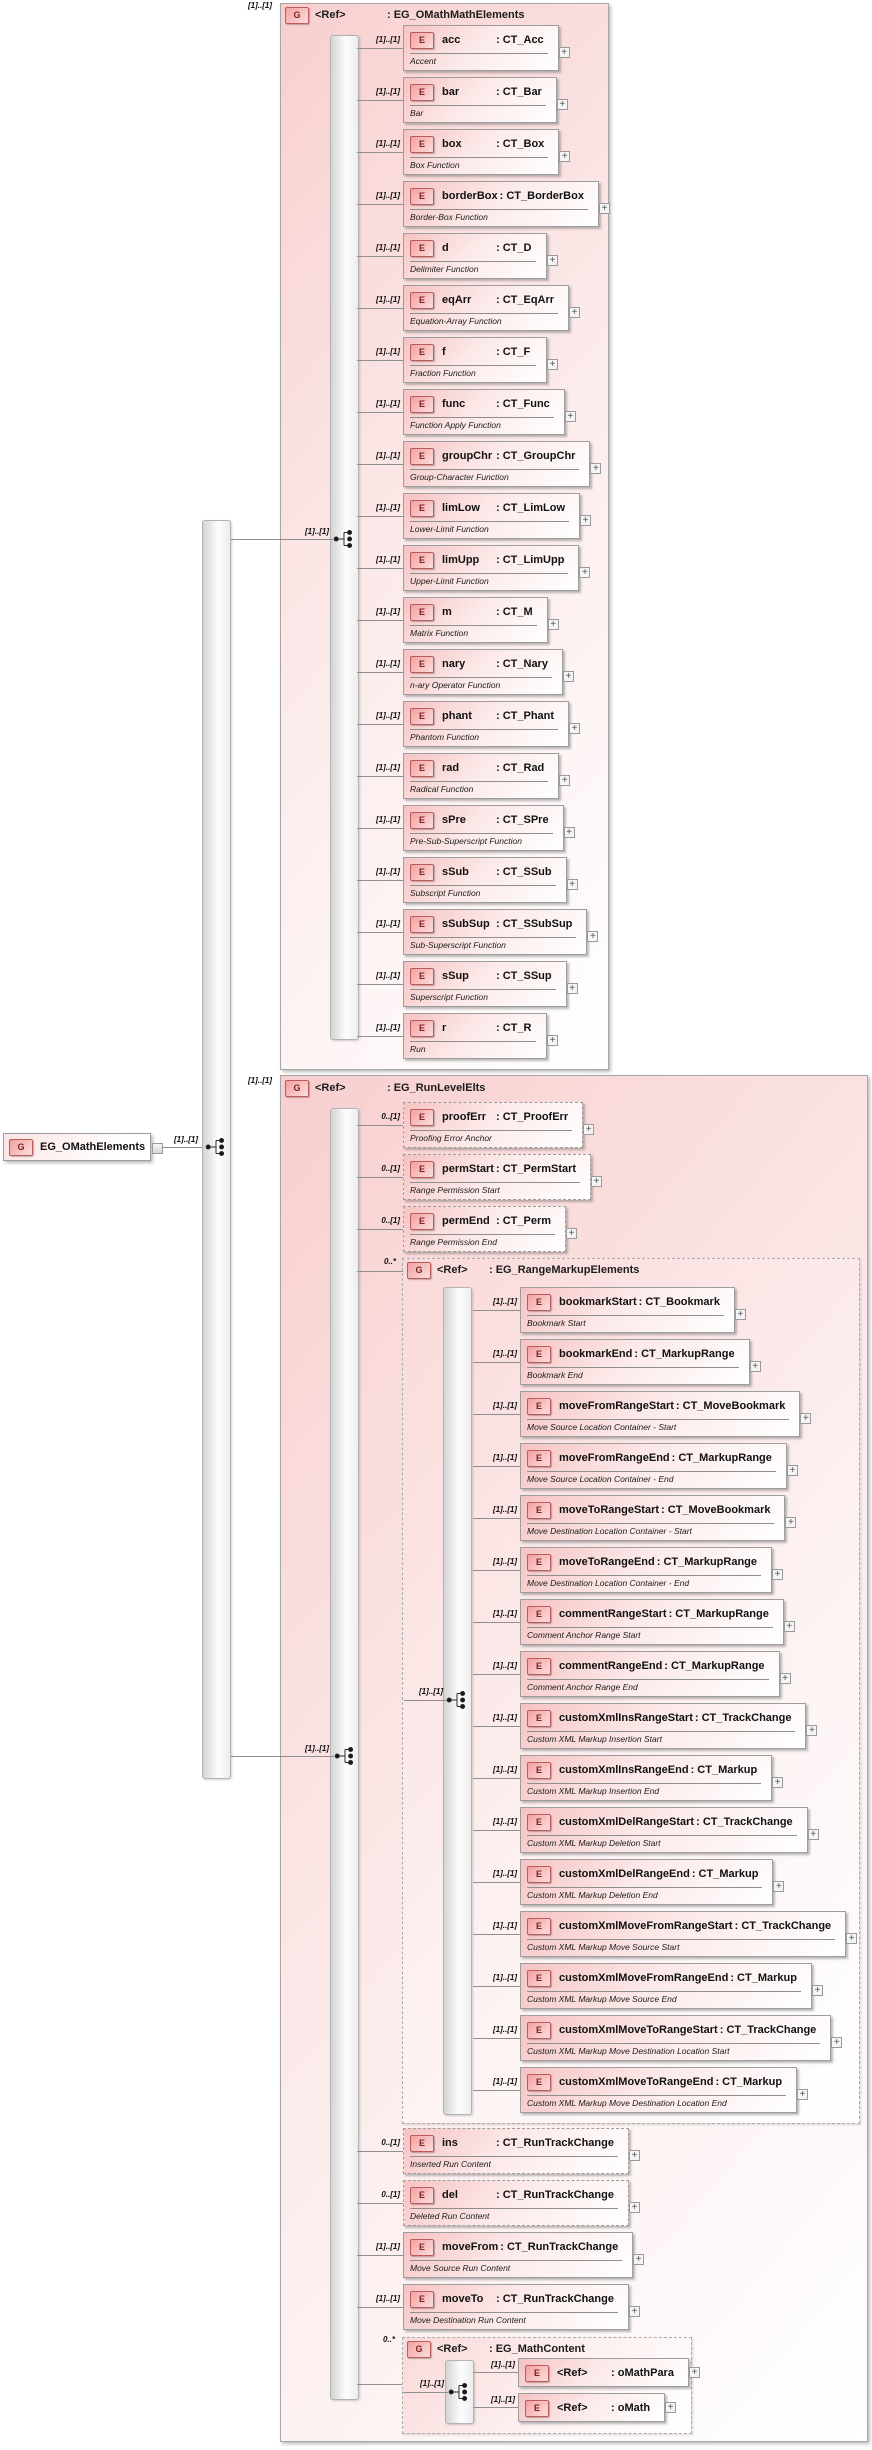 Image resolution: width=872 pixels, height=2450 pixels. I want to click on collapse-handle, so click(157, 1148).